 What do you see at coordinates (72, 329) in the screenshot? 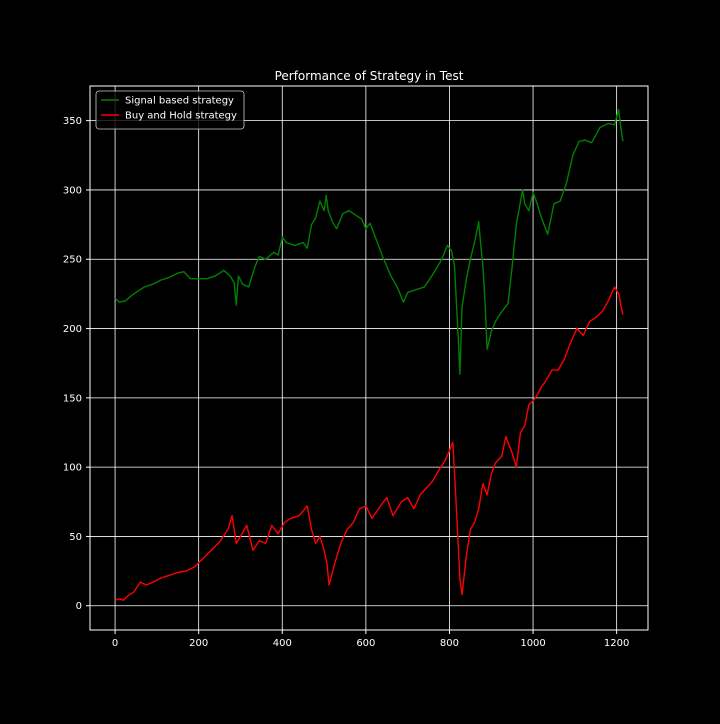
I see `y-tick-label: 200` at bounding box center [72, 329].